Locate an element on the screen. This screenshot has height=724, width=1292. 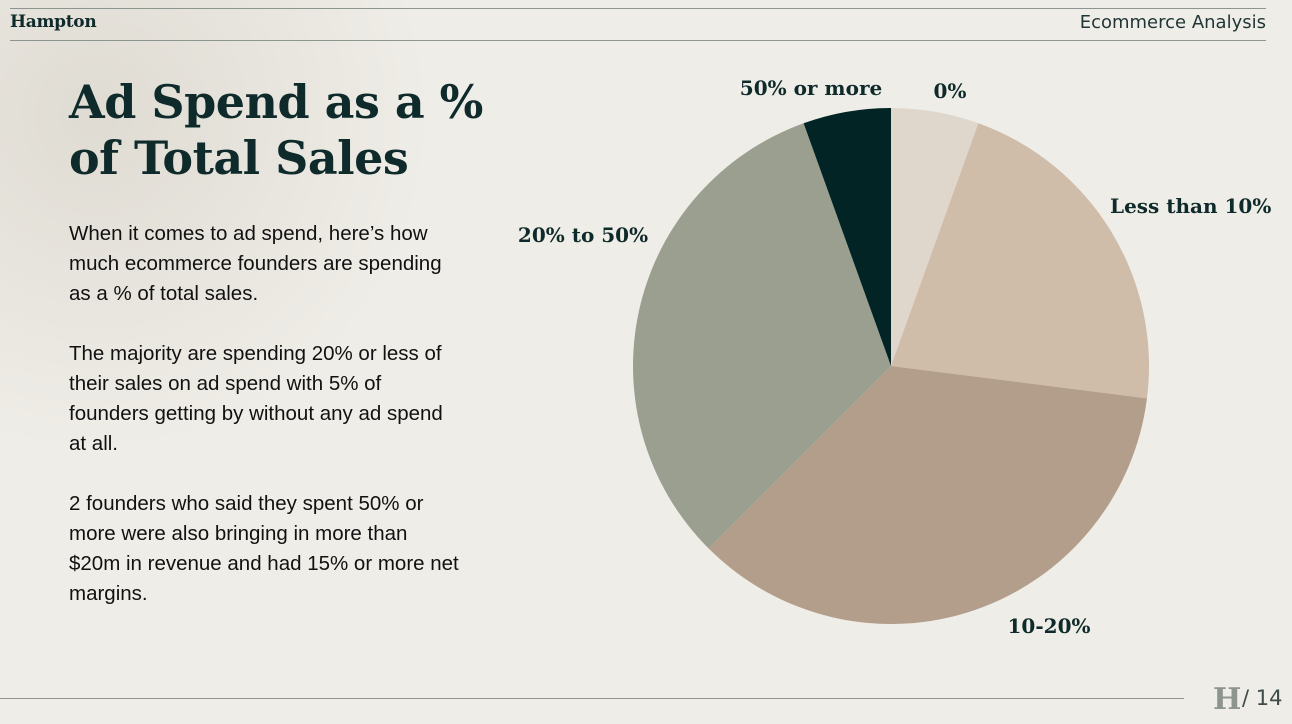
report-title: Ecommerce Analysis is located at coordinates (1172, 22).